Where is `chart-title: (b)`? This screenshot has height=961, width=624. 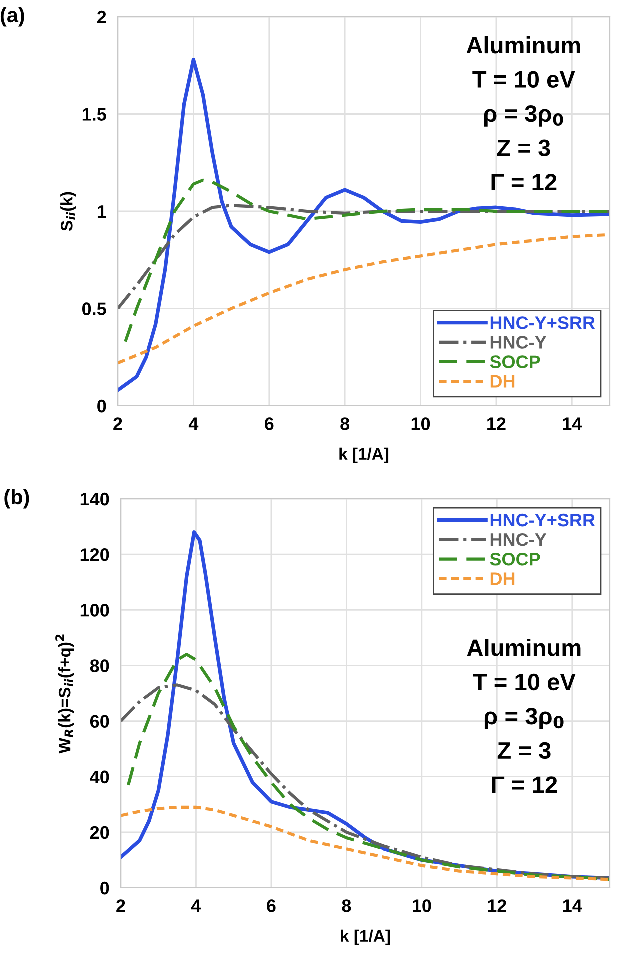 chart-title: (b) is located at coordinates (17, 499).